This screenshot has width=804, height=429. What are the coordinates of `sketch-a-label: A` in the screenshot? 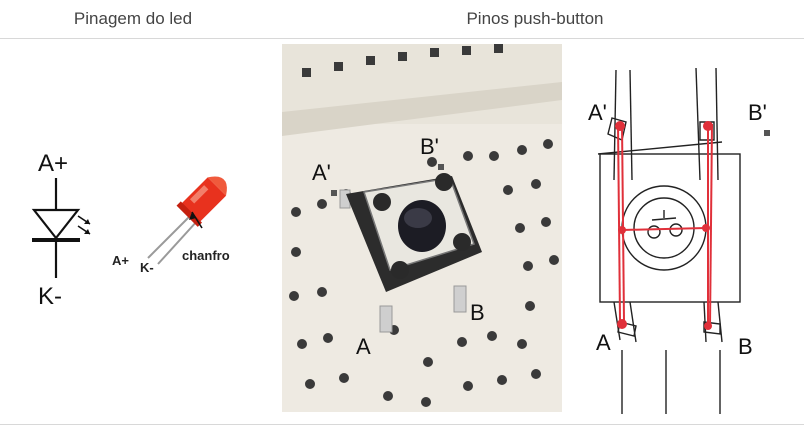 It's located at (603, 342).